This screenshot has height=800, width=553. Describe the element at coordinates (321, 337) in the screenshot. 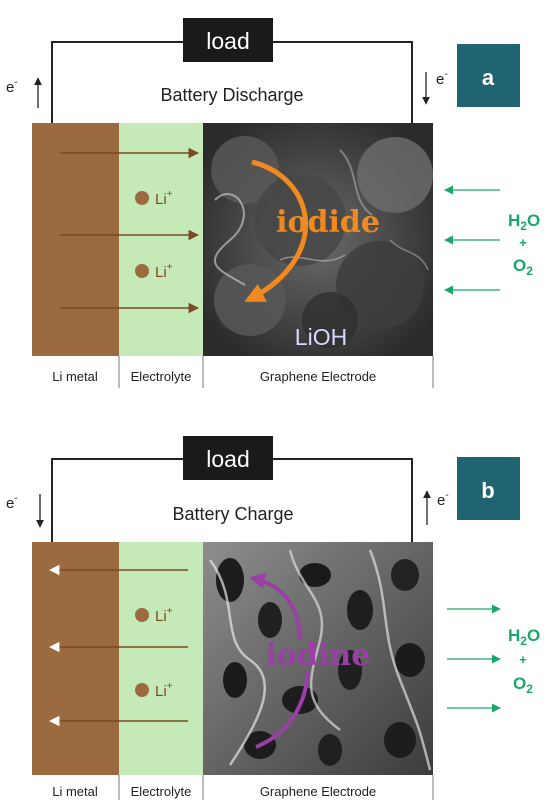

I see `product-label: LiOH` at that location.